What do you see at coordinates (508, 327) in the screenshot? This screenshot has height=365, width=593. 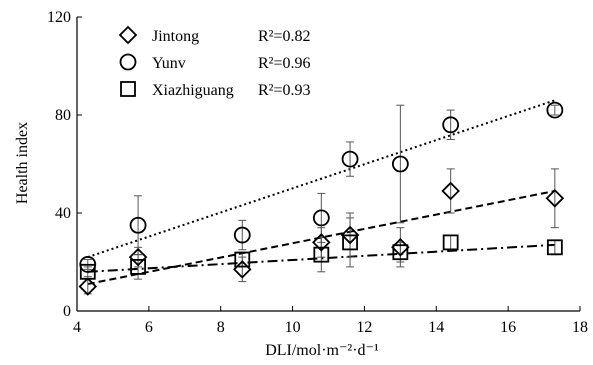 I see `x-tick-label: 16` at bounding box center [508, 327].